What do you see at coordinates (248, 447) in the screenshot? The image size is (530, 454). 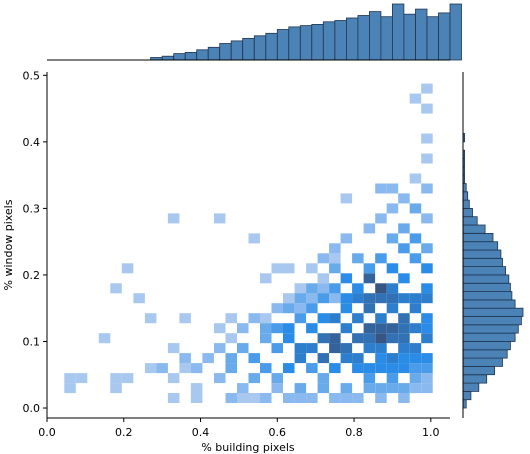 I see `x-axis-label: % building pixels` at bounding box center [248, 447].